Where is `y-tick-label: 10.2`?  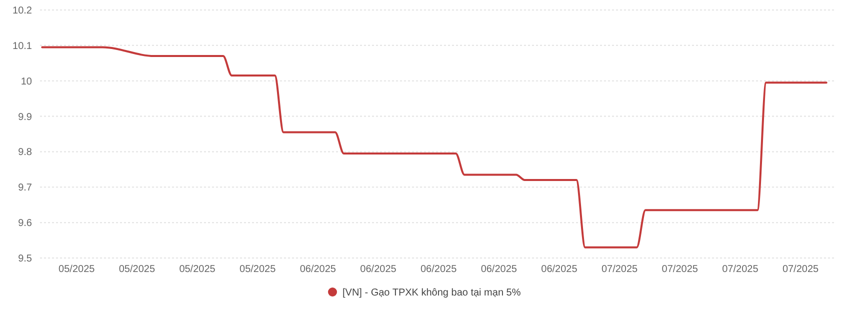 y-tick-label: 10.2 is located at coordinates (22, 11).